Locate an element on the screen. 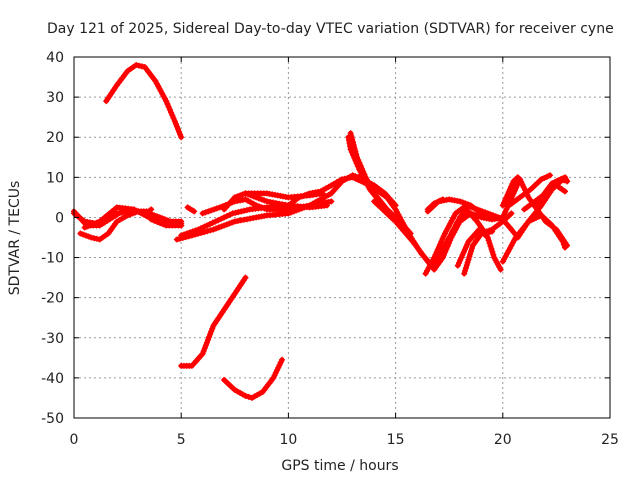 This screenshot has height=480, width=640. y-tick-labels: -50 -40 -30 -20 -10 0 10 20 30 40 is located at coordinates (52, 238).